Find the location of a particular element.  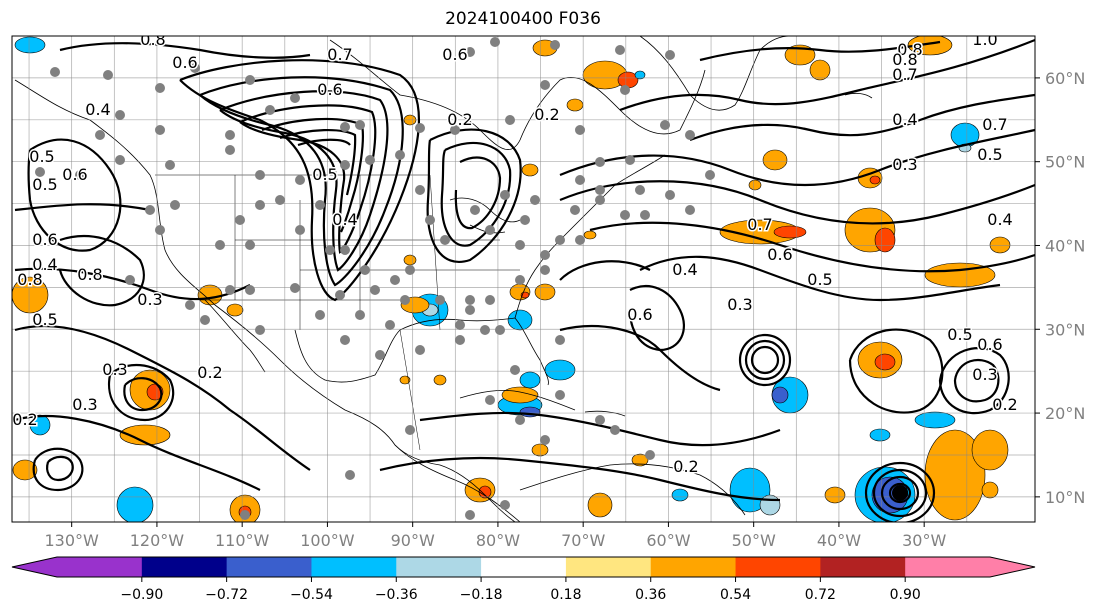

y-tick-label: 20°N is located at coordinates (1065, 413).